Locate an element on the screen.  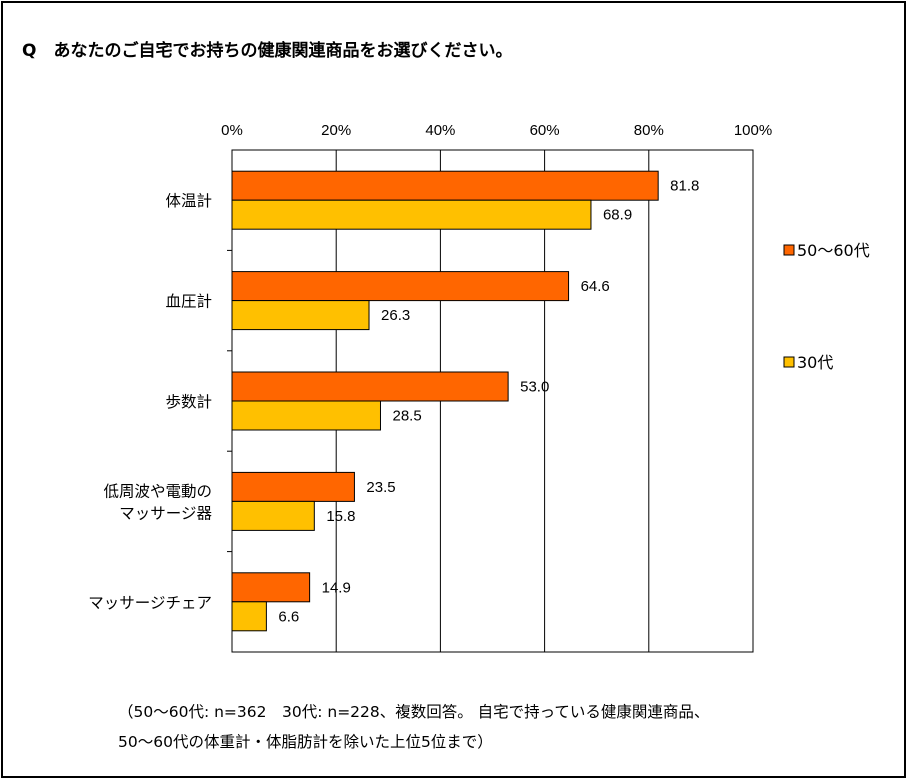
category-label: マッサージ器 is located at coordinates (165, 513).